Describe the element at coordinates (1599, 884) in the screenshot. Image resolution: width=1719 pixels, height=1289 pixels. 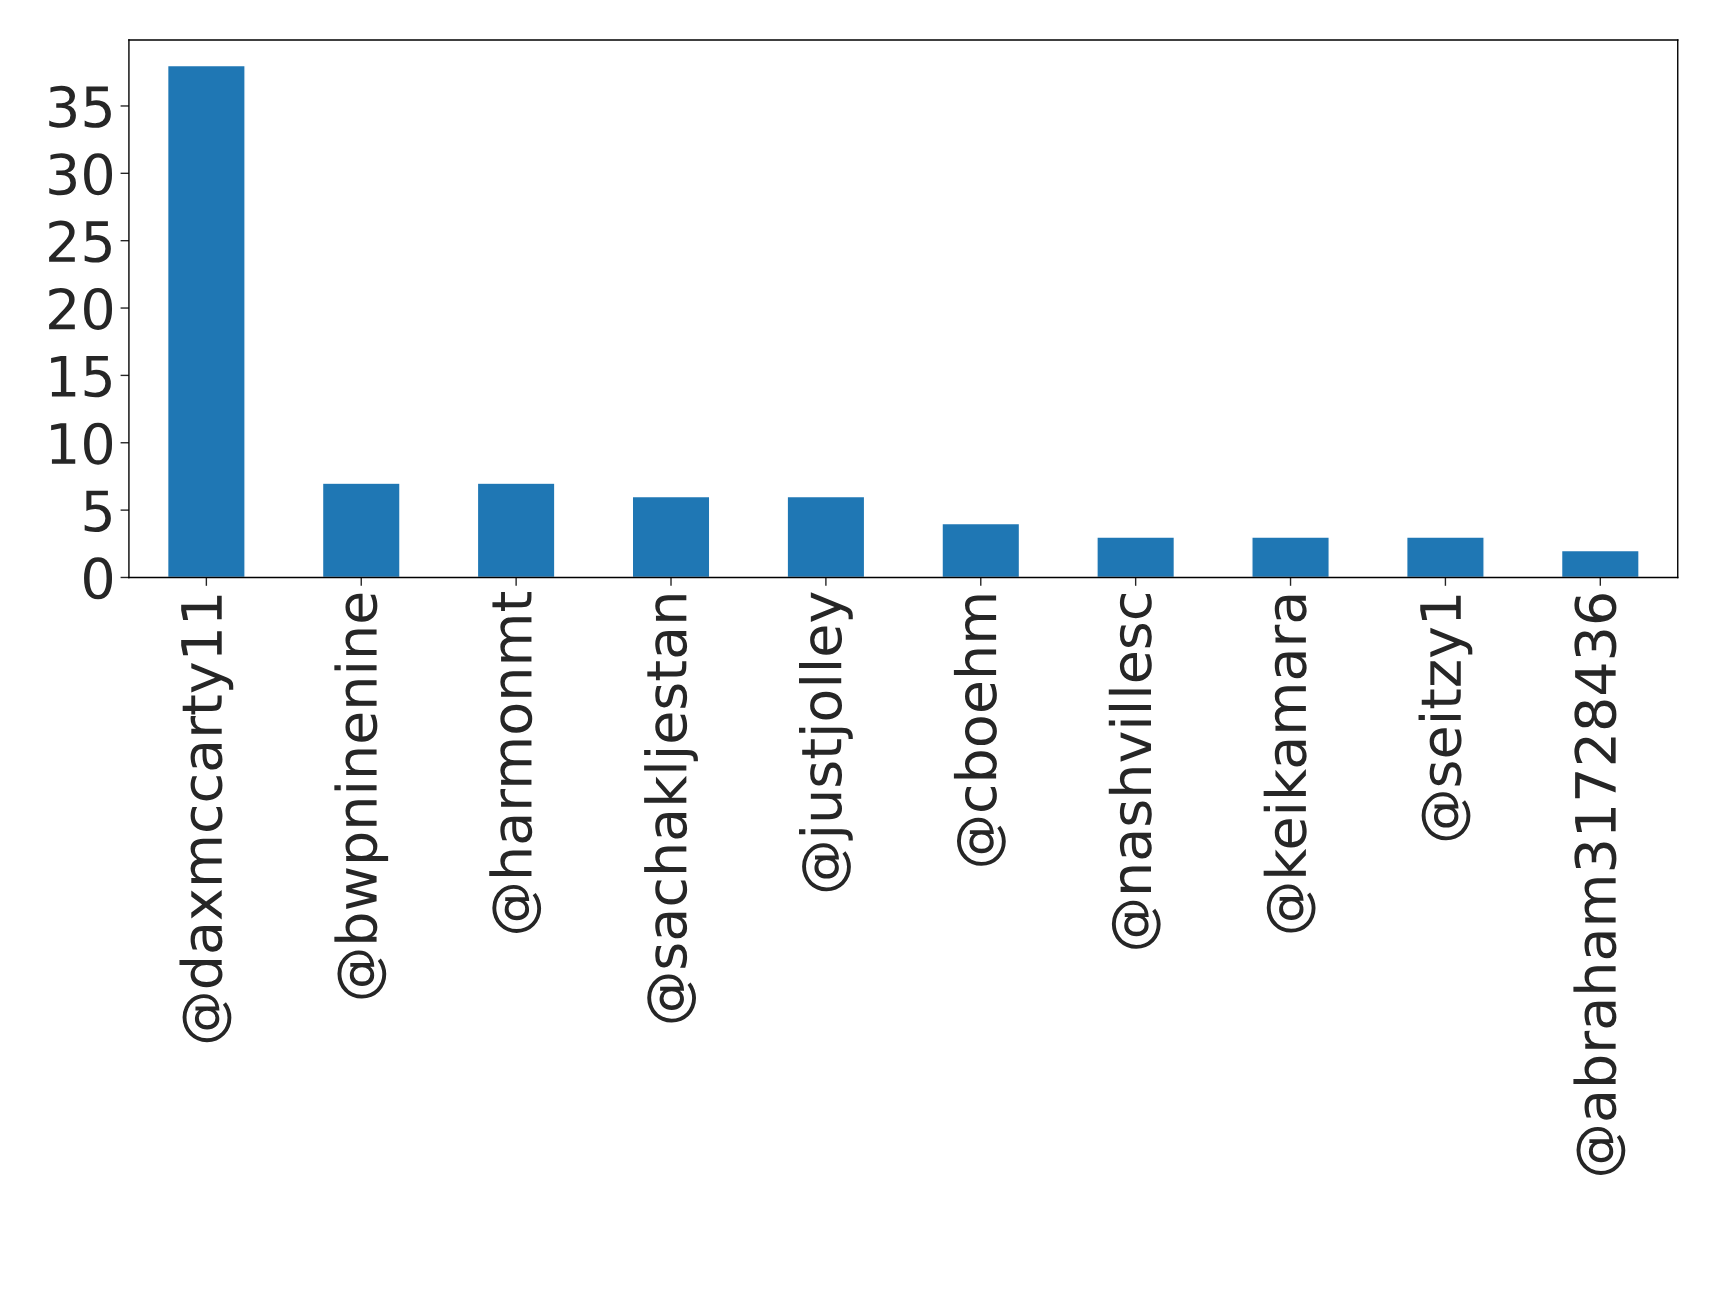
I see `x-tick-label: @abraham31728436` at that location.